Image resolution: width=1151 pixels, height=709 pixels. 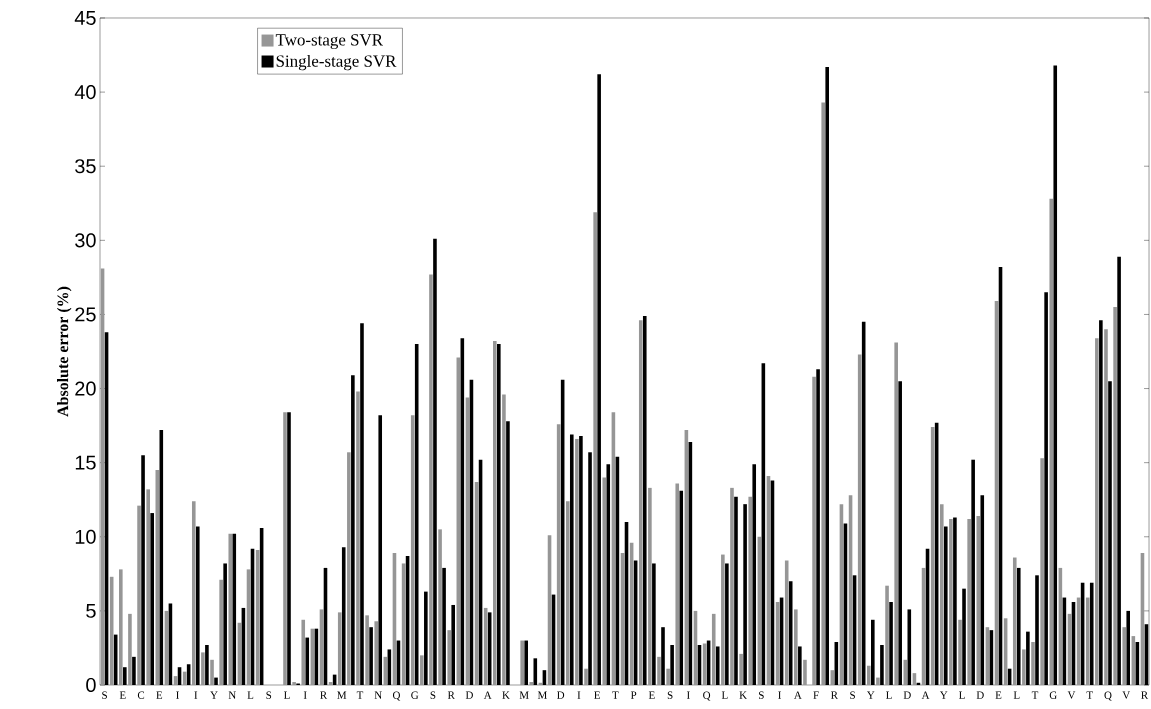 What do you see at coordinates (85, 314) in the screenshot?
I see `y-tick-label: 25` at bounding box center [85, 314].